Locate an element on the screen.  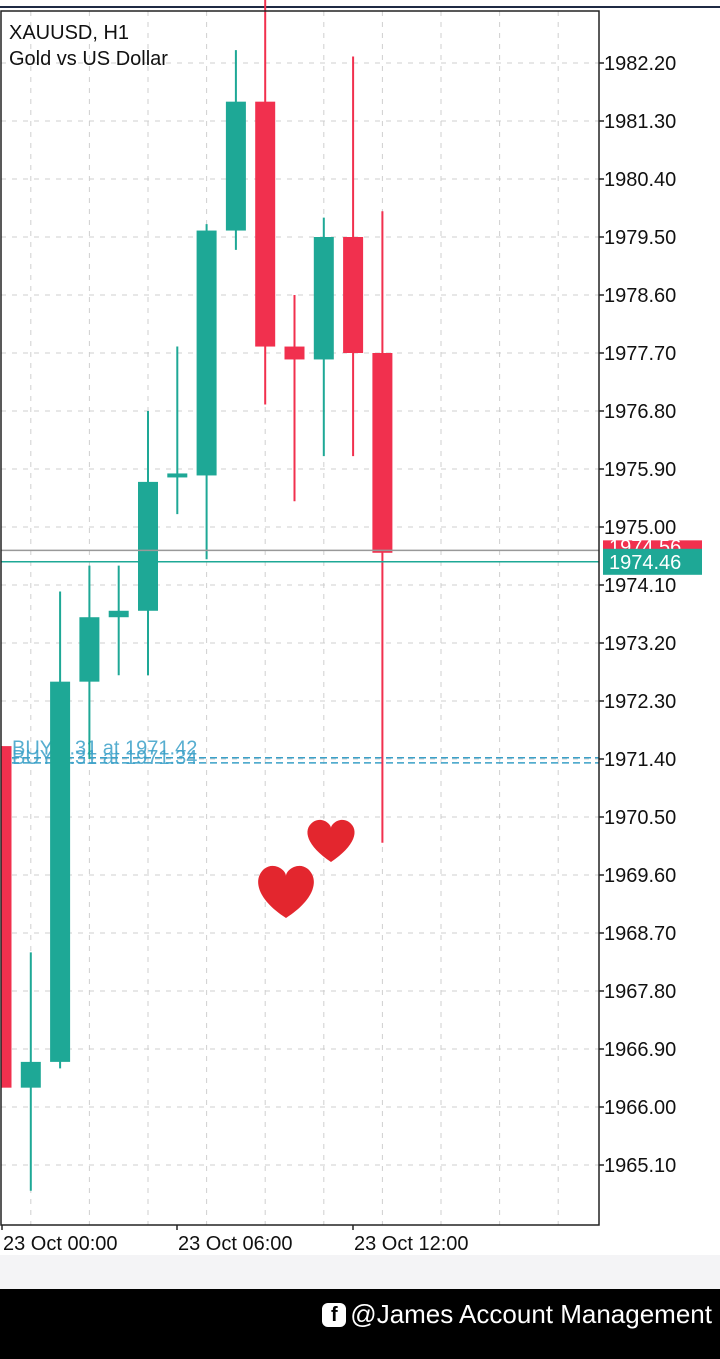
heart-emojis is located at coordinates (306, 868).